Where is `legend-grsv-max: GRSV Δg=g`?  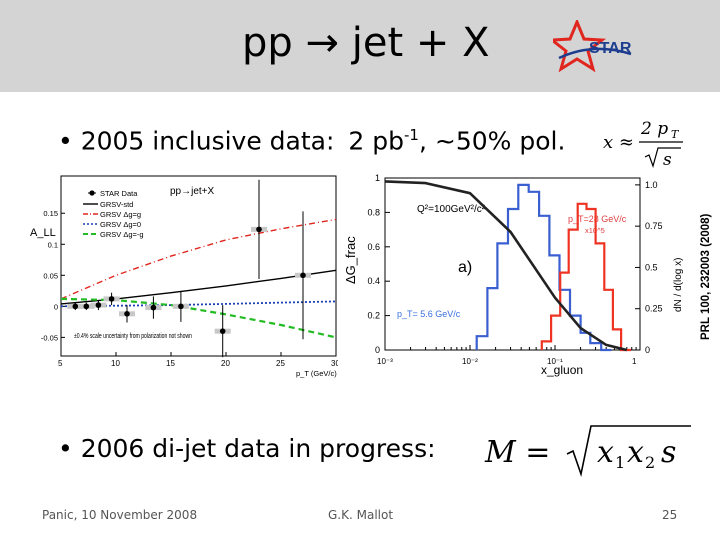
legend-grsv-max: GRSV Δg=g is located at coordinates (120, 214).